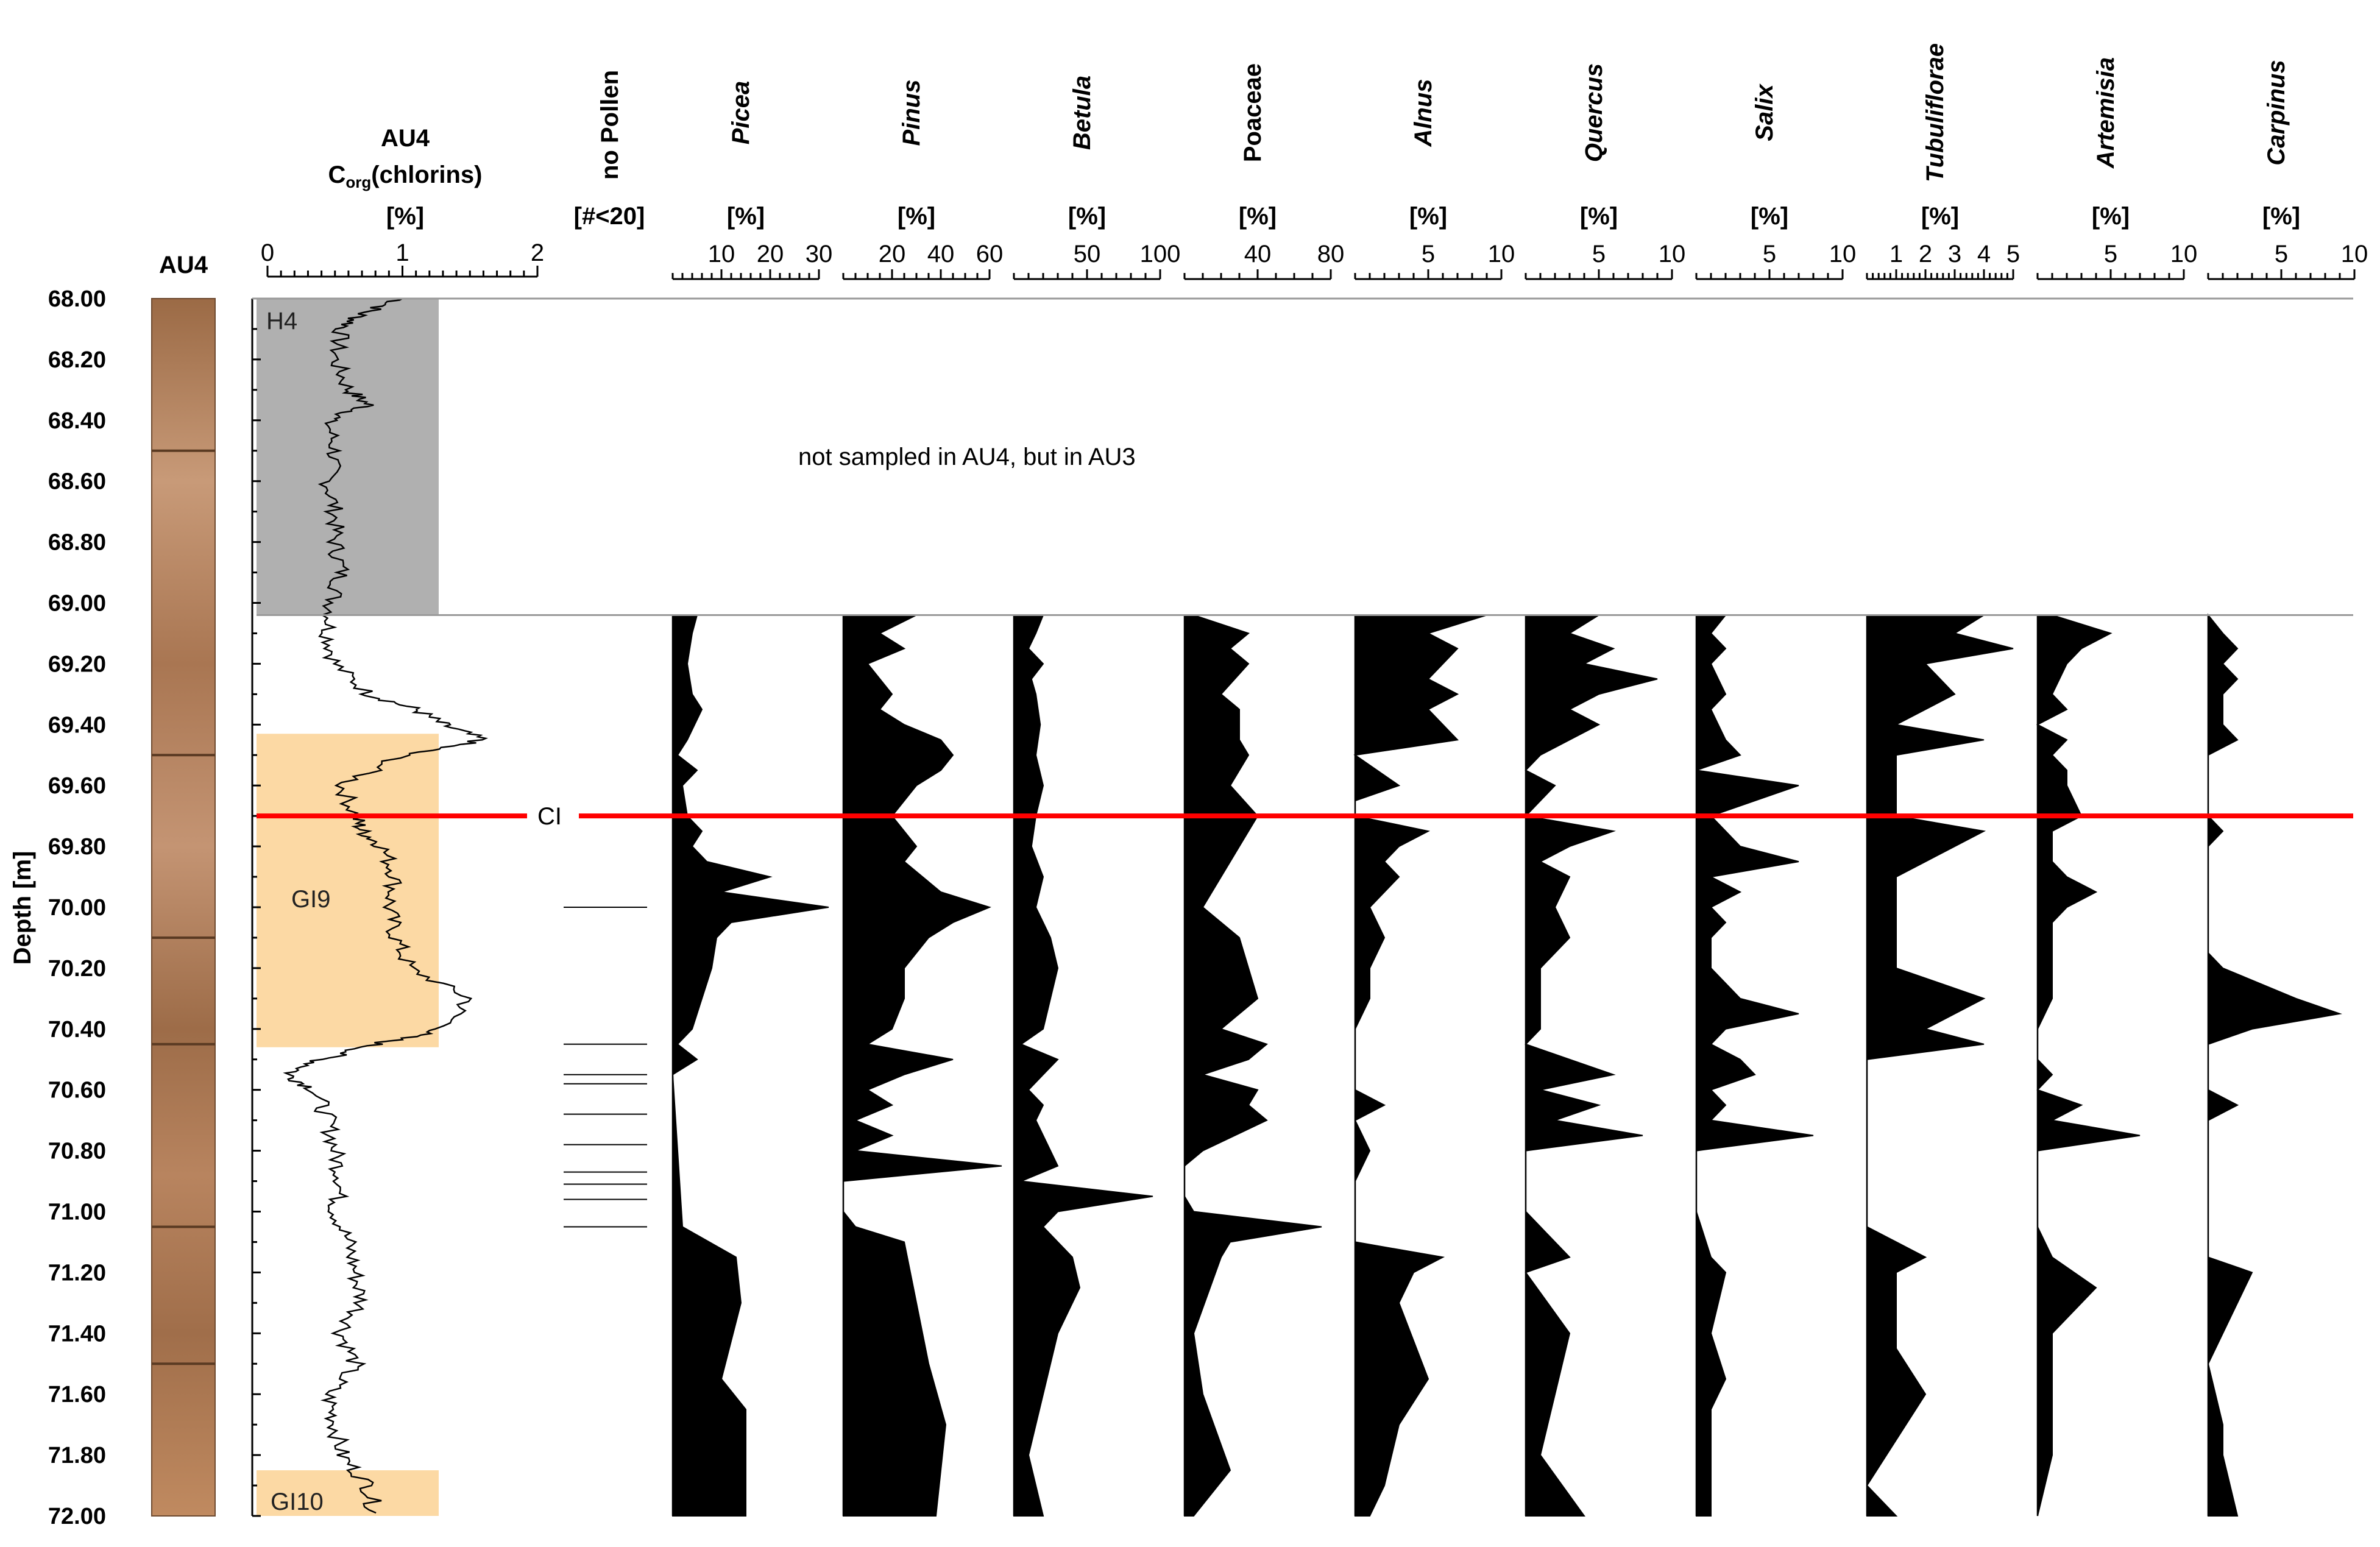 The width and height of the screenshot is (2380, 1547). What do you see at coordinates (77, 1030) in the screenshot?
I see `depth-tick-label: 70.40` at bounding box center [77, 1030].